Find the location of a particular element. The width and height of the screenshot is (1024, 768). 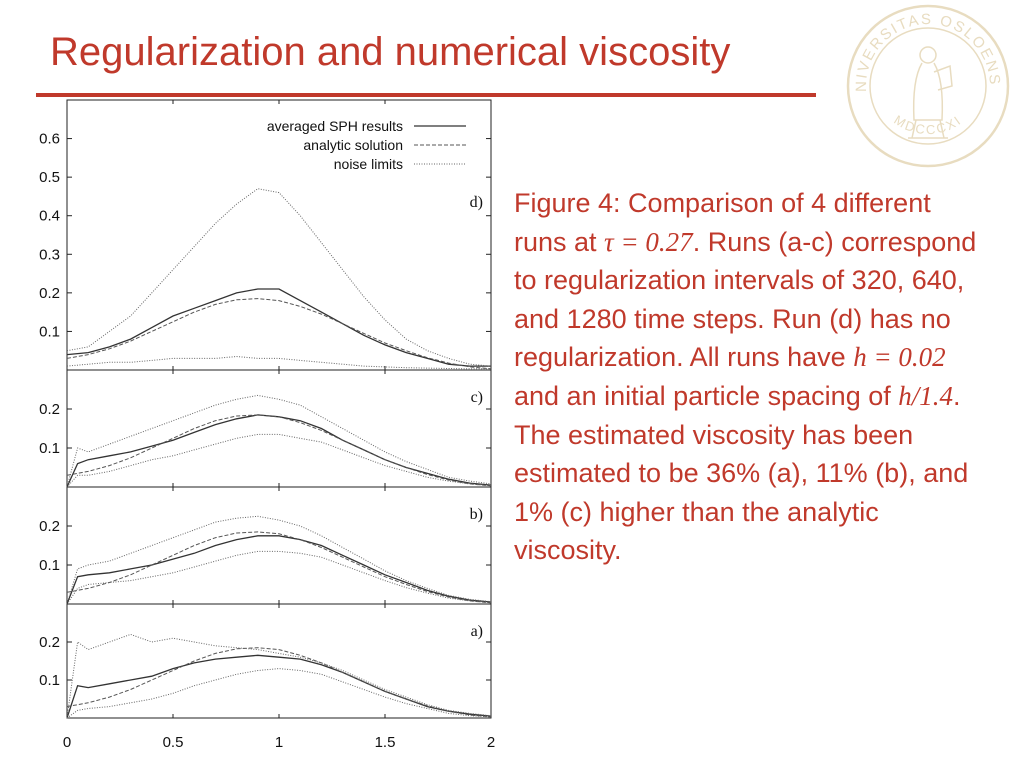

panel-label: d) is located at coordinates (476, 202).